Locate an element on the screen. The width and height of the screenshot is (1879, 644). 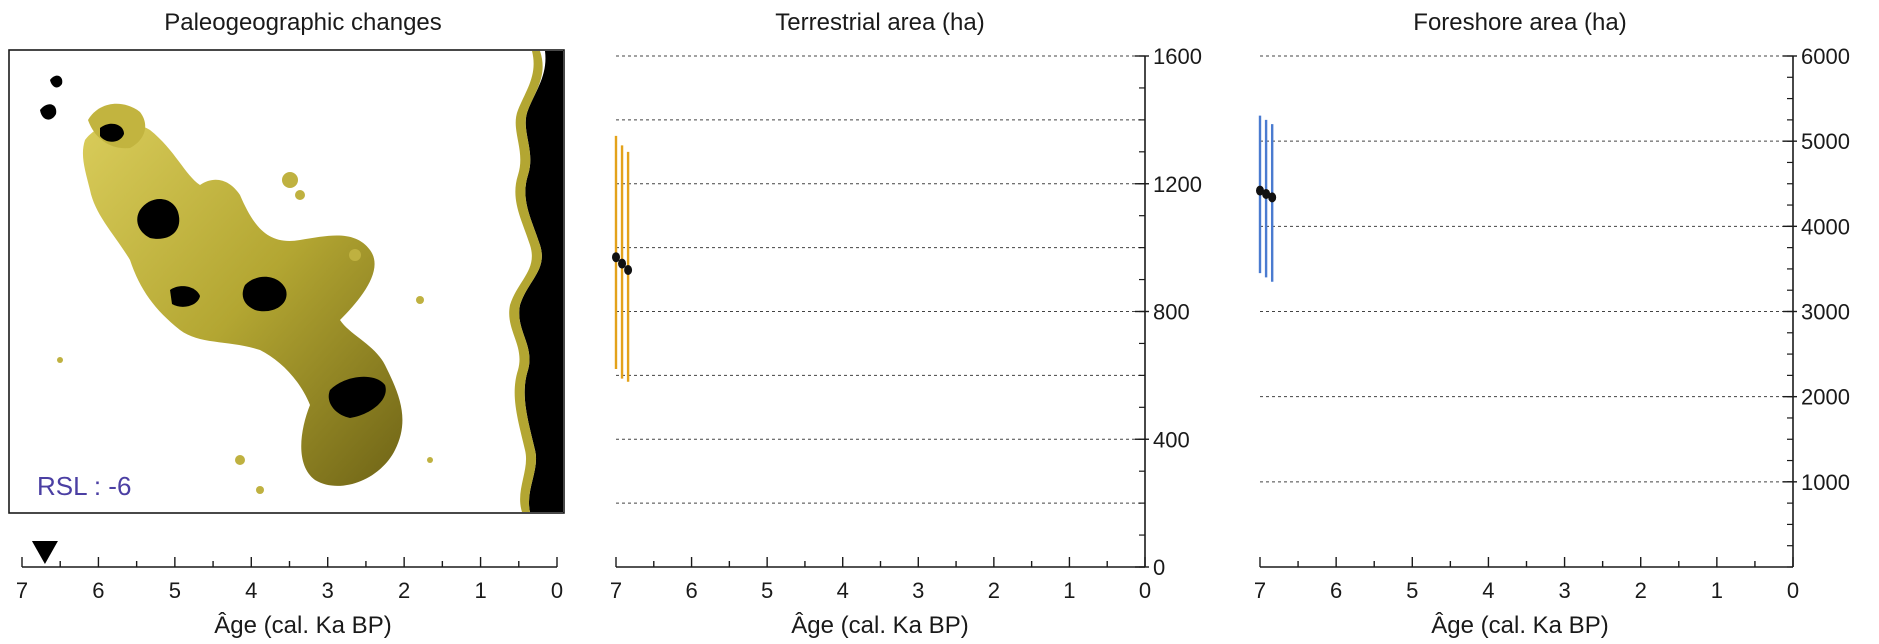
terrestrial-chart-xlabel: Âge (cal. Ka BP) is located at coordinates (879, 625).